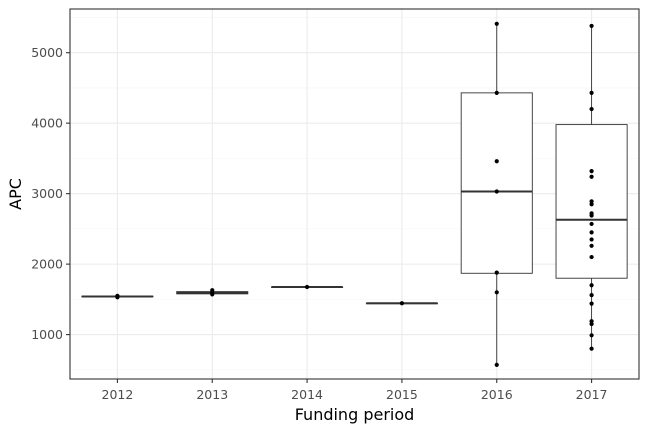 This screenshot has width=648, height=432. What do you see at coordinates (402, 394) in the screenshot?
I see `x-tick-label: 2015` at bounding box center [402, 394].